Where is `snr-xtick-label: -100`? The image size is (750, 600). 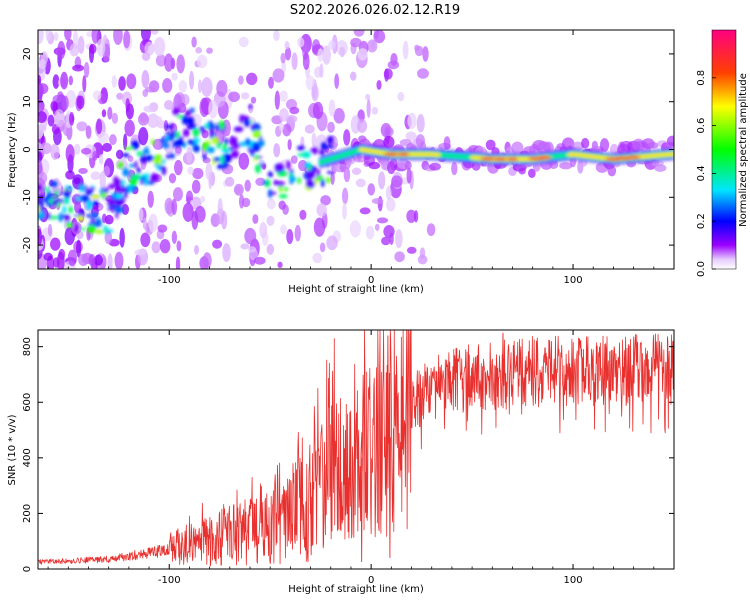 snr-xtick-label: -100 is located at coordinates (169, 580).